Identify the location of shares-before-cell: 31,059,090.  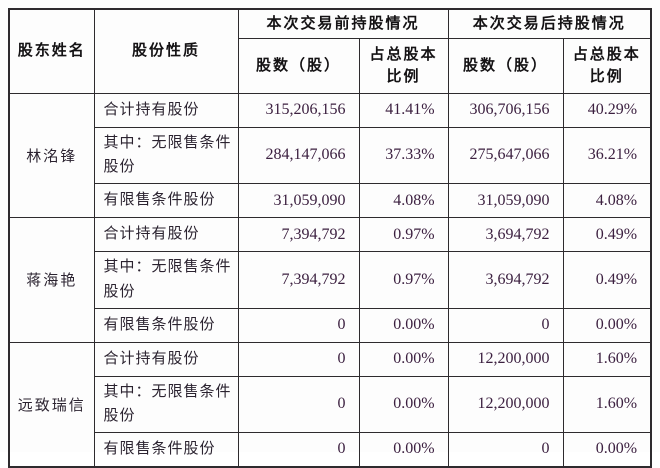
(298, 200).